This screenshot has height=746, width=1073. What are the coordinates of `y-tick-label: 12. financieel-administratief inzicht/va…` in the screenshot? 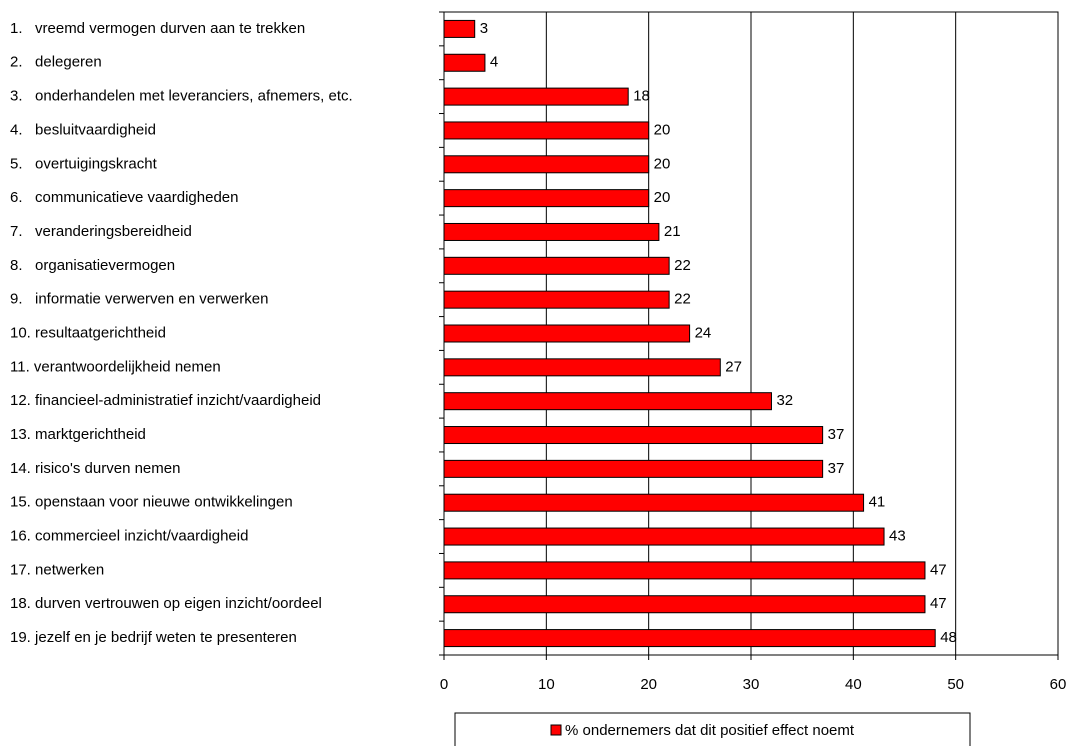 It's located at (165, 400).